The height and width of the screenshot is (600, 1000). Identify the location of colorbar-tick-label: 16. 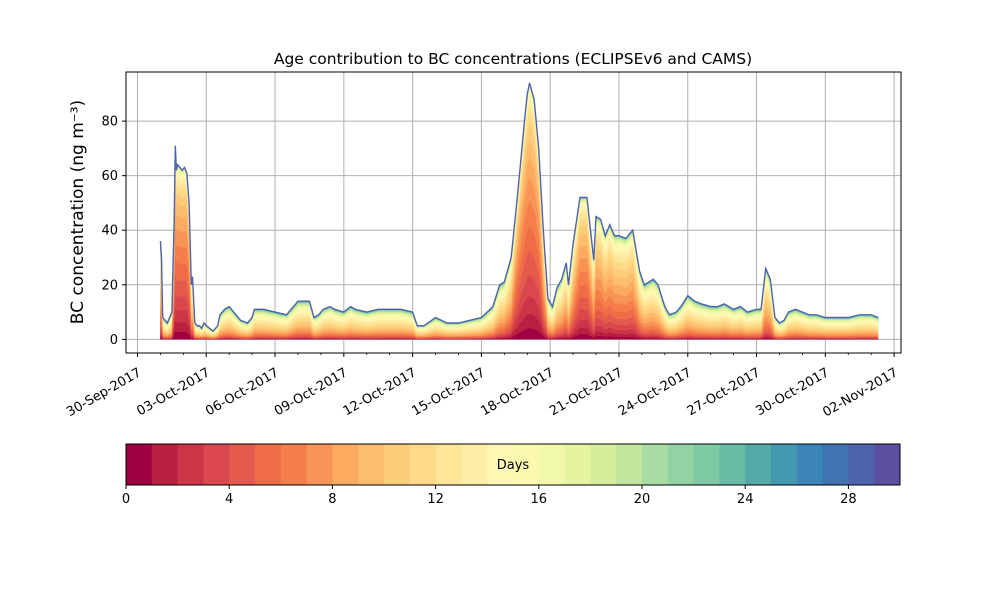
(539, 499).